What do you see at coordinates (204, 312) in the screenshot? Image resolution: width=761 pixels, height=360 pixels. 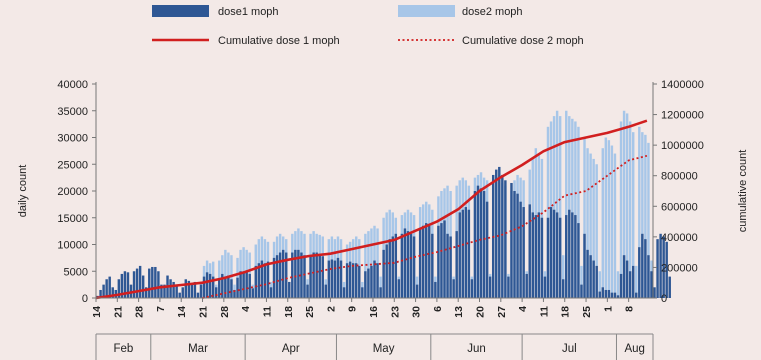 I see `x-tick-label: 21` at bounding box center [204, 312].